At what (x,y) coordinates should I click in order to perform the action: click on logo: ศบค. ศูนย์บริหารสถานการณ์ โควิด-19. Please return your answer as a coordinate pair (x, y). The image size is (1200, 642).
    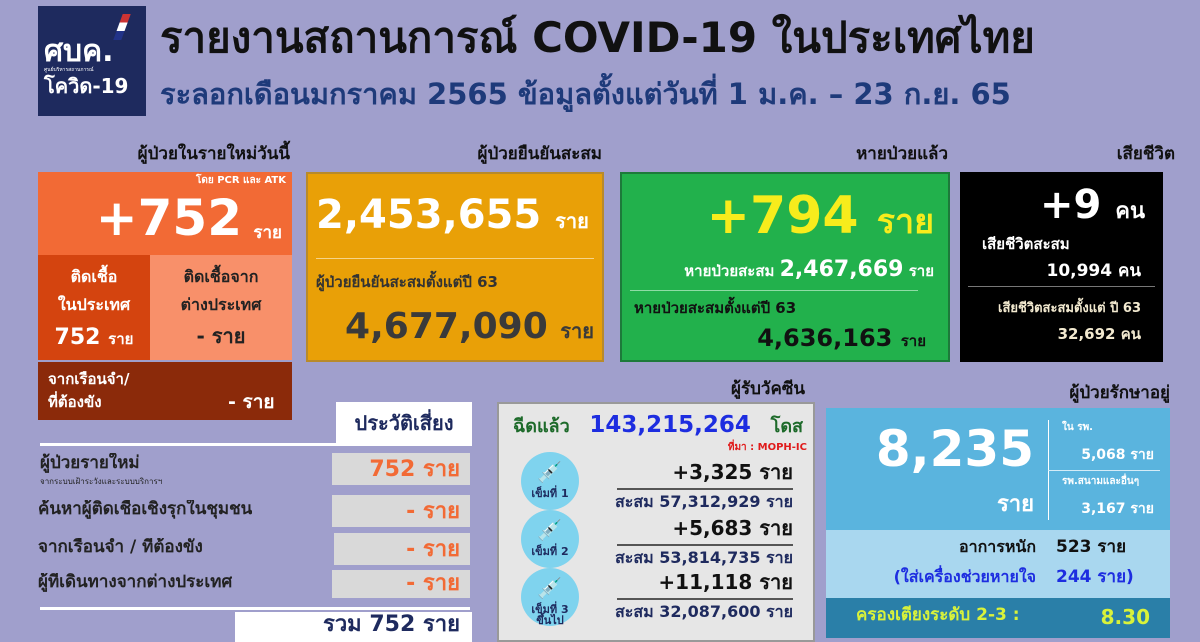
    Looking at the image, I should click on (92, 61).